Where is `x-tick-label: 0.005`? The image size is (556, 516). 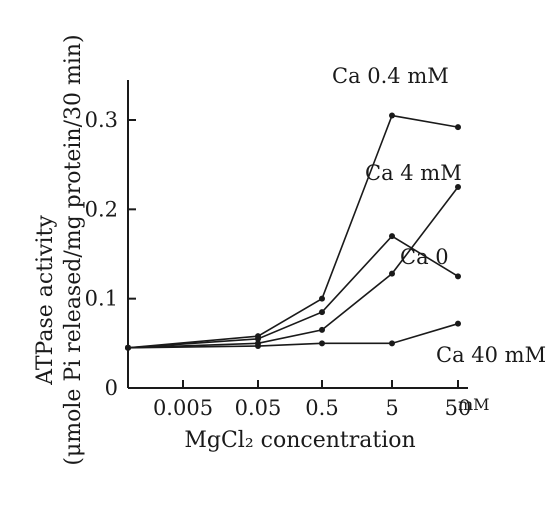
x-tick-label: 0.005 is located at coordinates (183, 408).